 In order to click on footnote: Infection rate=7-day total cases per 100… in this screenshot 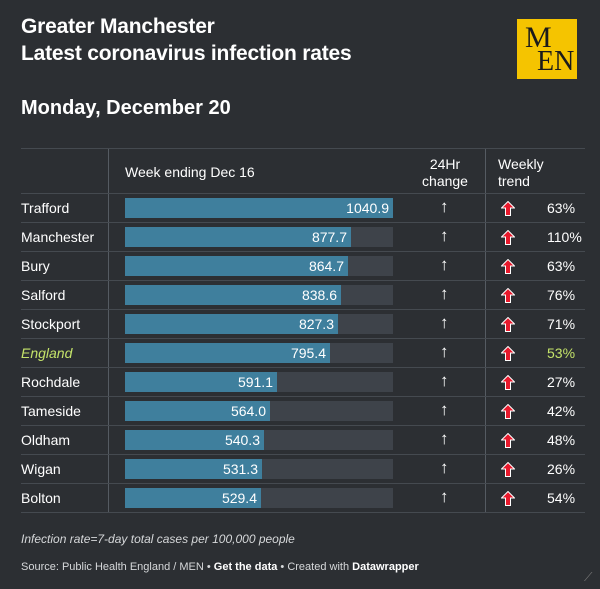, I will do `click(158, 539)`.